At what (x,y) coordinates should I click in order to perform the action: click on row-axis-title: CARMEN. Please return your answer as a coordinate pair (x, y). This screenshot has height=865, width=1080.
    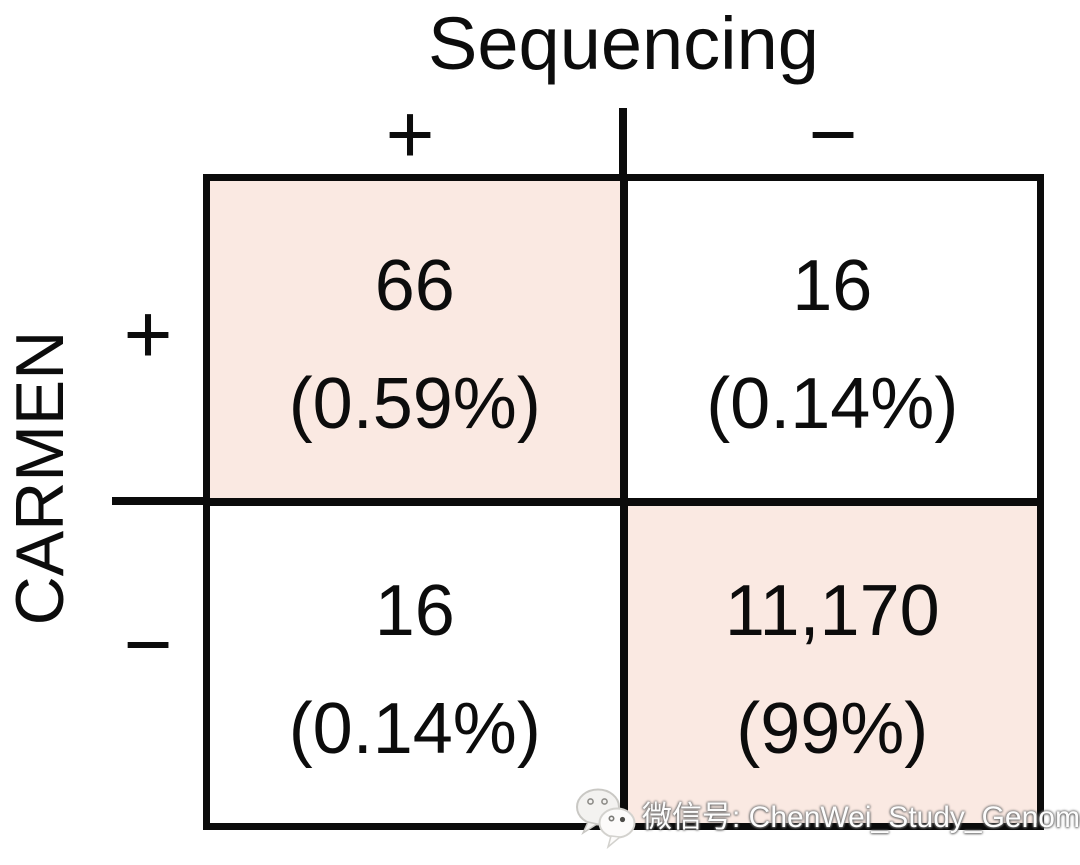
    Looking at the image, I should click on (40, 478).